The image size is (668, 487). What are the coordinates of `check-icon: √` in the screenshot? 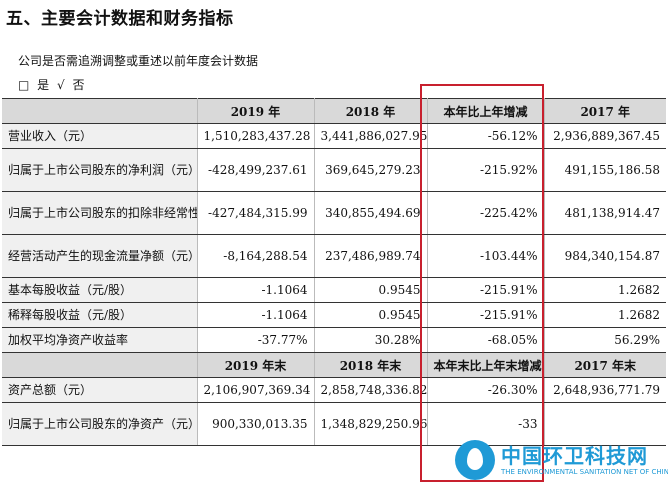 It's located at (61, 85).